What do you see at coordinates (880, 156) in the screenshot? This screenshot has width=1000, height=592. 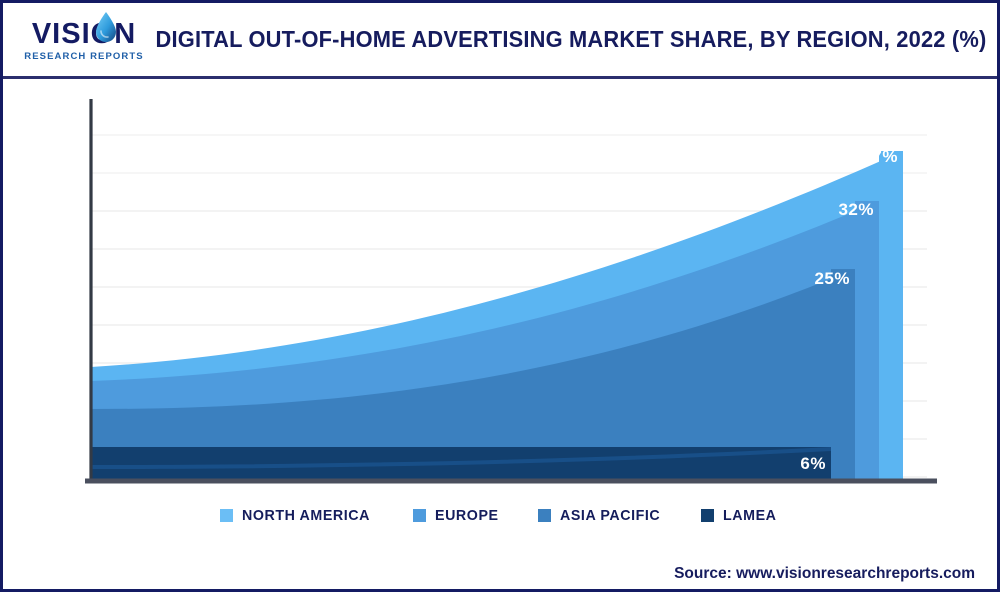 I see `data-label-north-america: 37%` at bounding box center [880, 156].